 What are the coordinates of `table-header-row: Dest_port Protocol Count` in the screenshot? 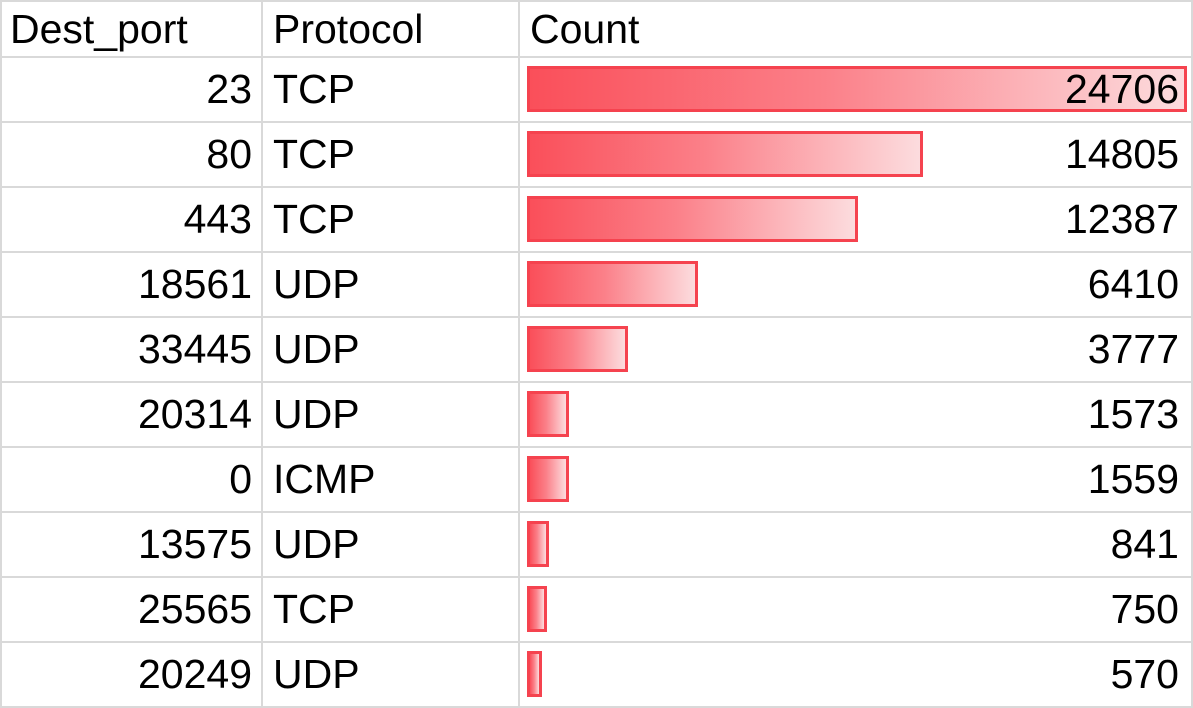 It's located at (596, 29).